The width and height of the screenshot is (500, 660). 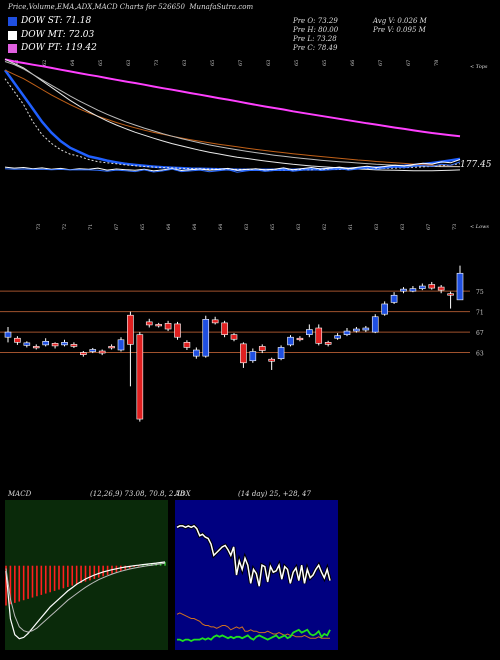 What do you see at coordinates (65, 227) in the screenshot?
I see `price-top-label: 72` at bounding box center [65, 227].